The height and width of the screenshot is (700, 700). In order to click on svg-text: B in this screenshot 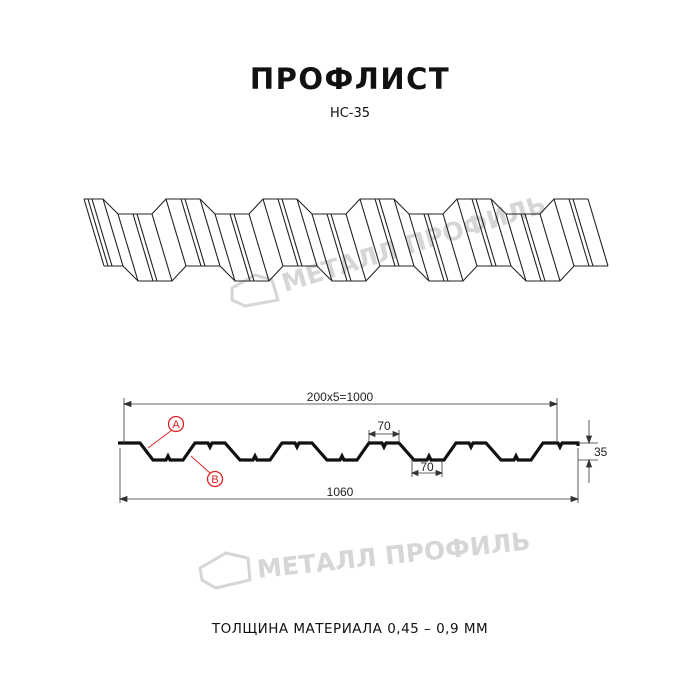, I will do `click(214, 480)`.